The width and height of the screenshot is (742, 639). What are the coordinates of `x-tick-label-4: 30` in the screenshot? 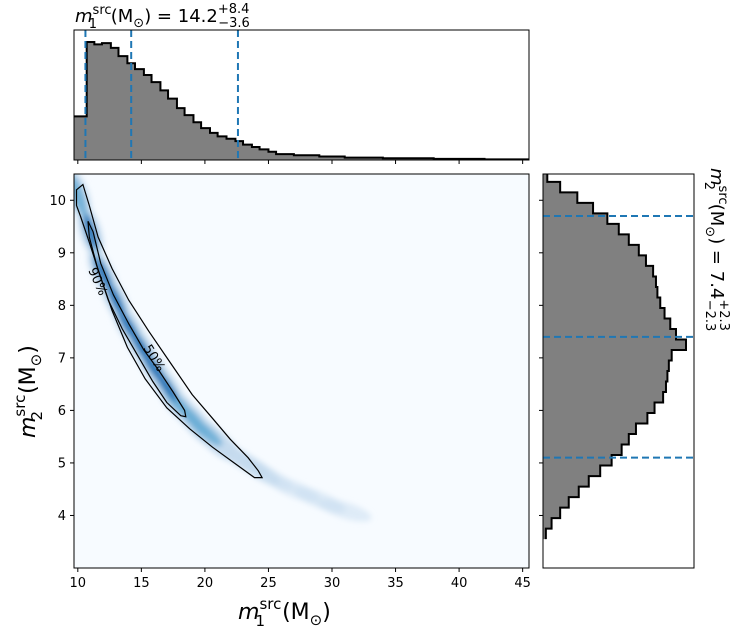 It's located at (332, 583).